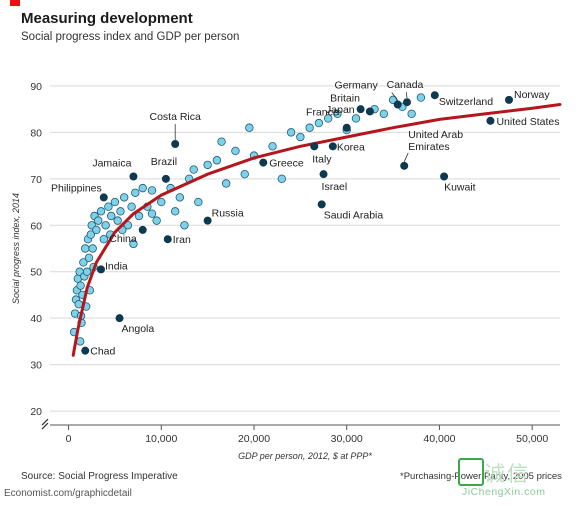 This screenshot has height=506, width=580. I want to click on y-tick-label: 80, so click(36, 133).